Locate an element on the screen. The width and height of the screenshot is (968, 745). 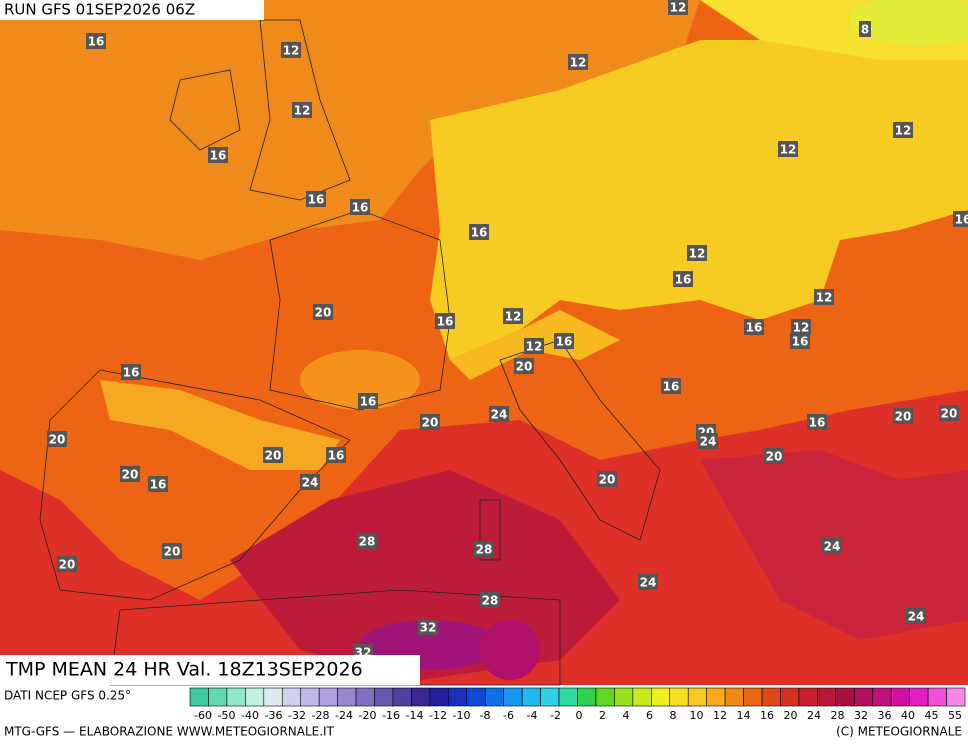
colorbar-tick-label: -2 is located at coordinates (555, 715).